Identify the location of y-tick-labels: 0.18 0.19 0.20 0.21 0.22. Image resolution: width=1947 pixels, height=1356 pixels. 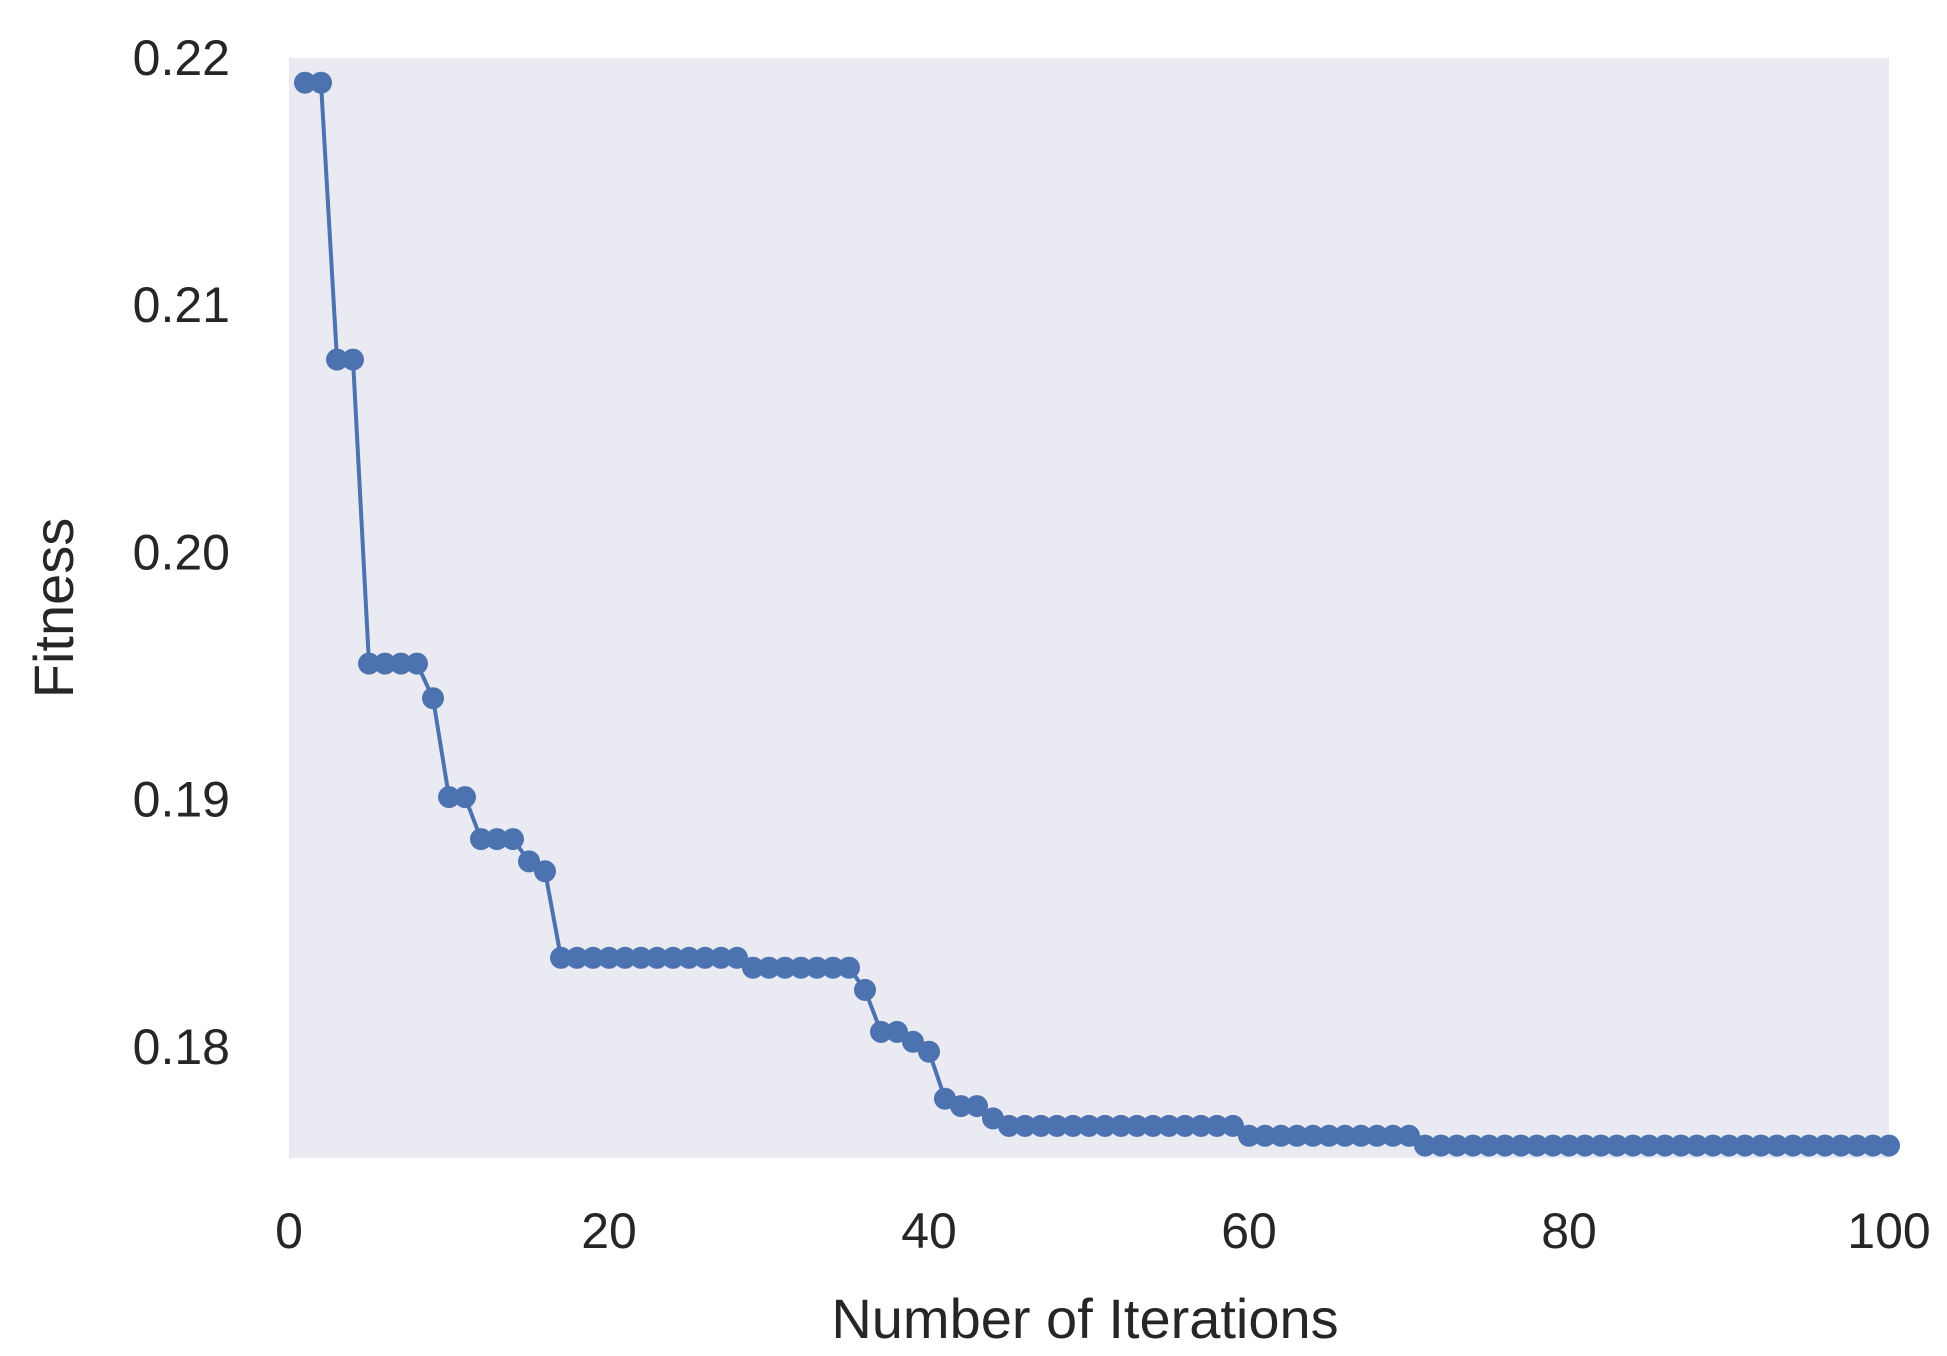
(181, 552).